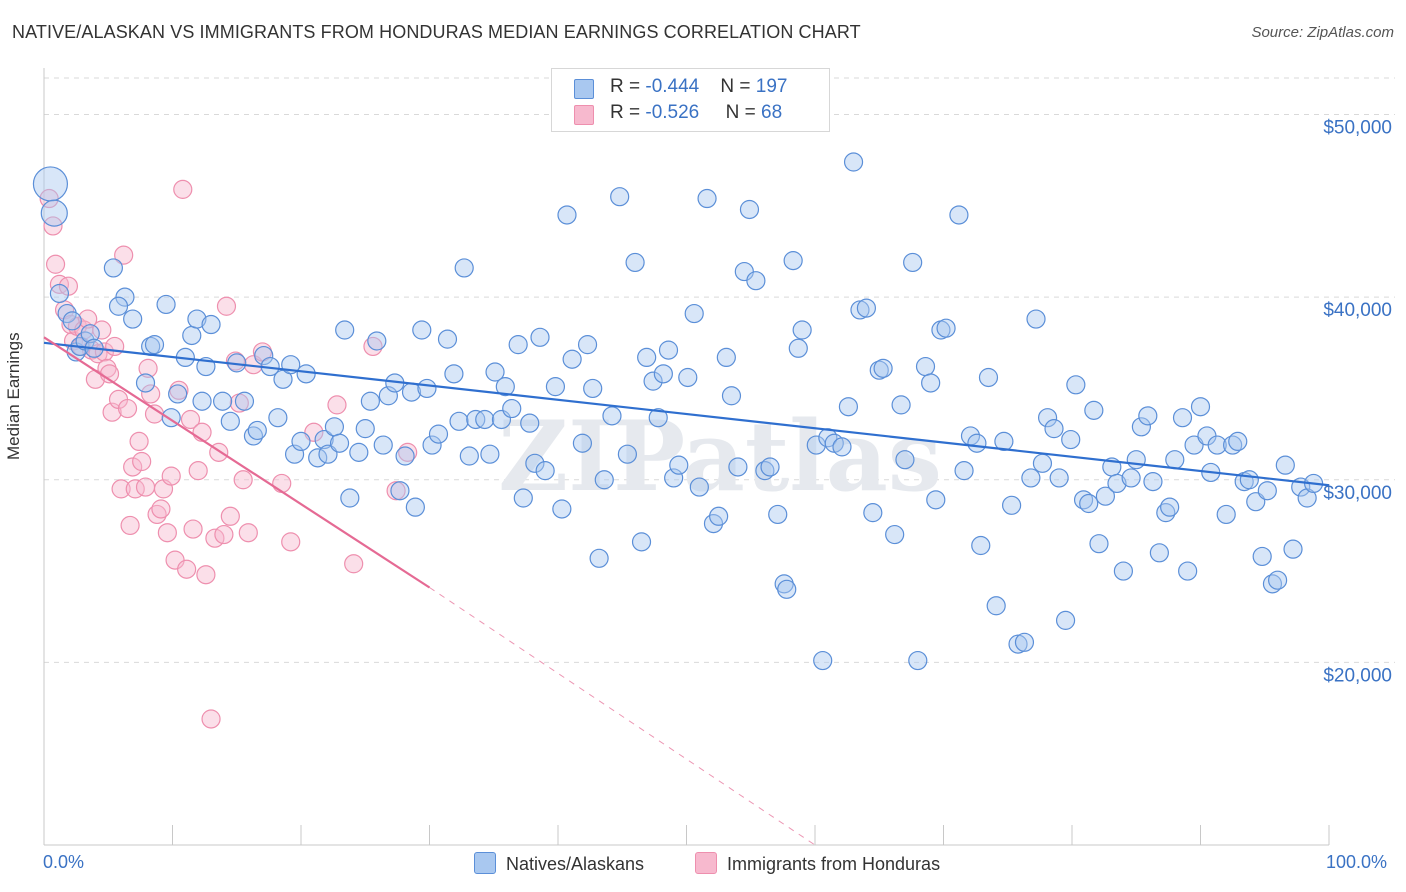 This screenshot has width=1406, height=892. Describe the element at coordinates (706, 863) in the screenshot. I see `bottom-legend-swatch-pink` at that location.